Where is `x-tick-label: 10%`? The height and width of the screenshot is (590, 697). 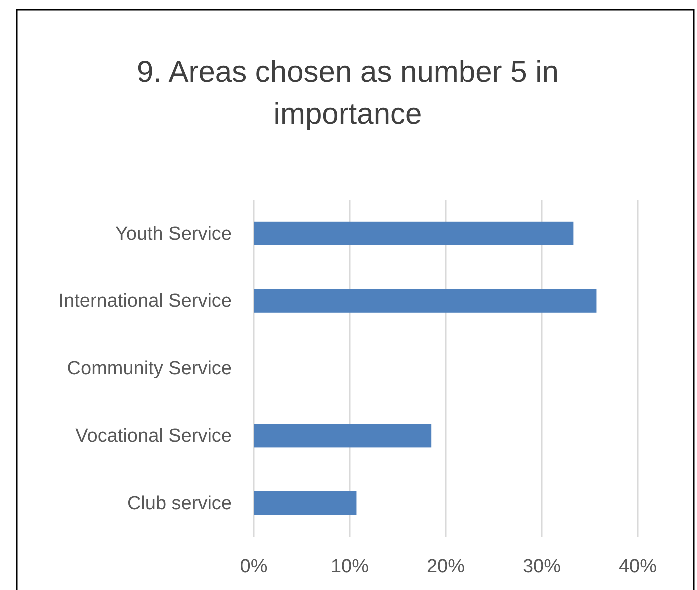 x-tick-label: 10% is located at coordinates (350, 567).